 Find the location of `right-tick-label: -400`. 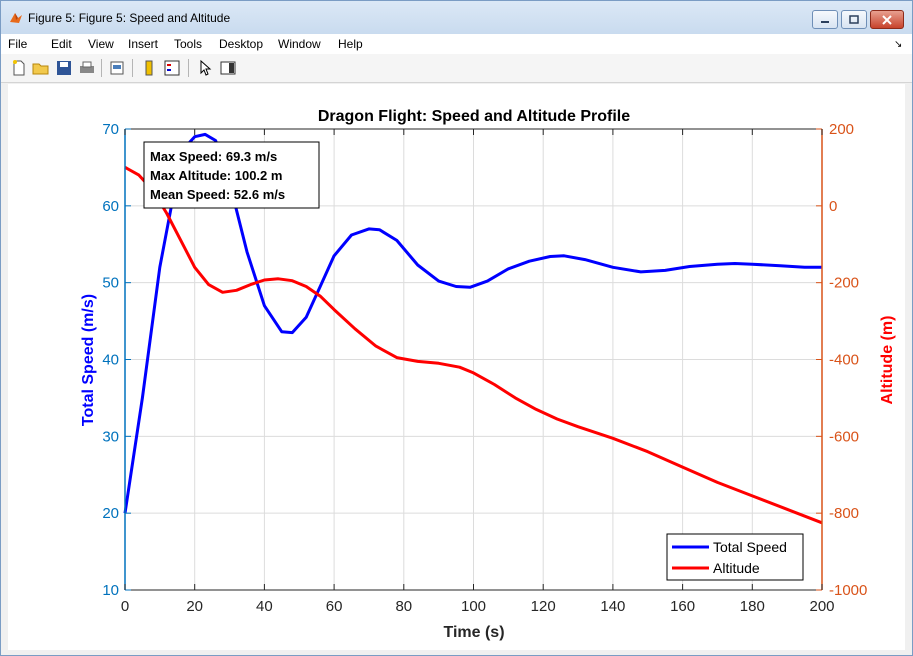

right-tick-label: -400 is located at coordinates (844, 360).